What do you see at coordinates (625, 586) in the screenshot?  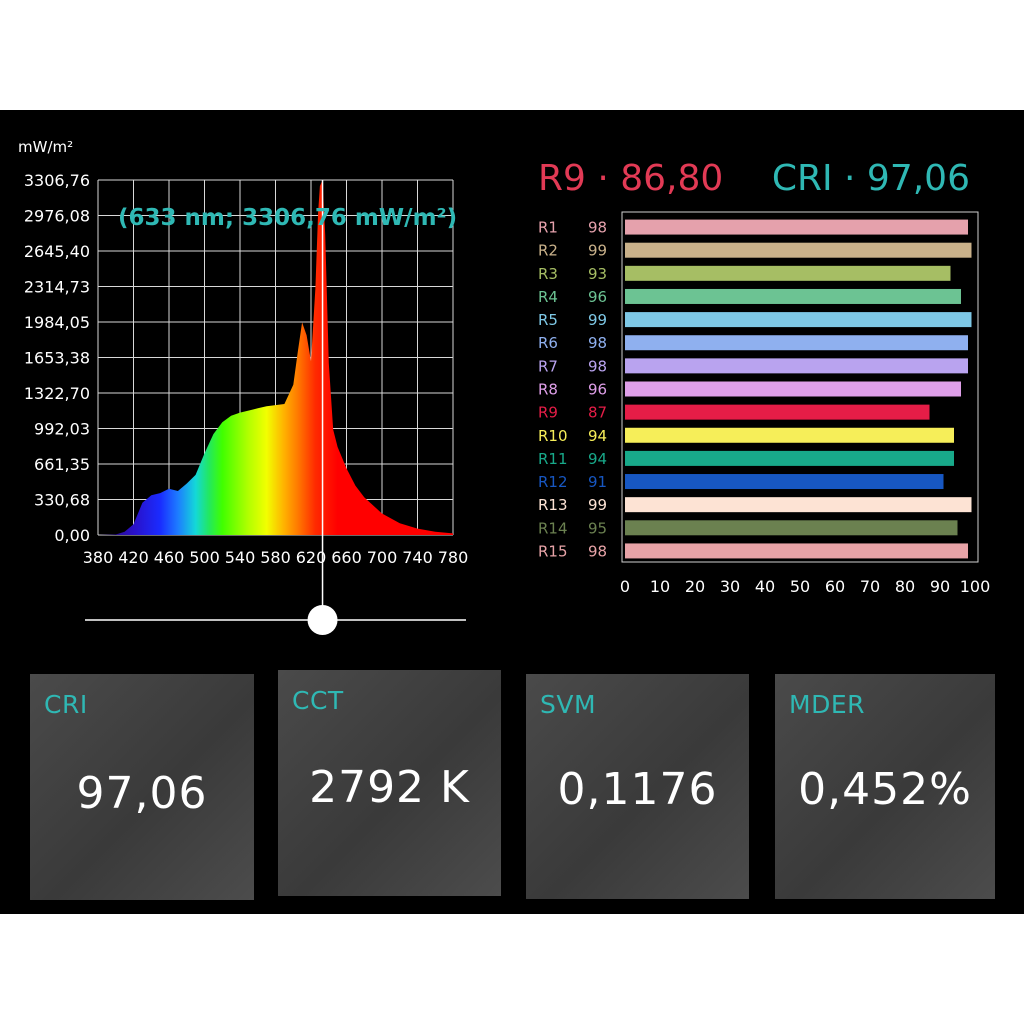 I see `cri-x-tick-label: 0` at bounding box center [625, 586].